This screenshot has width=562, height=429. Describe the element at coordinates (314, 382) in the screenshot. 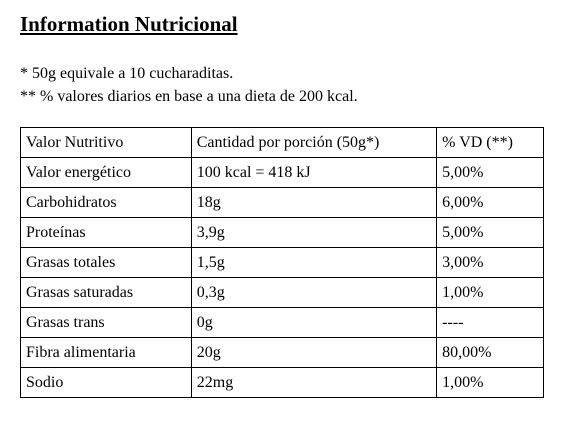

I see `cell: 22mg` at that location.